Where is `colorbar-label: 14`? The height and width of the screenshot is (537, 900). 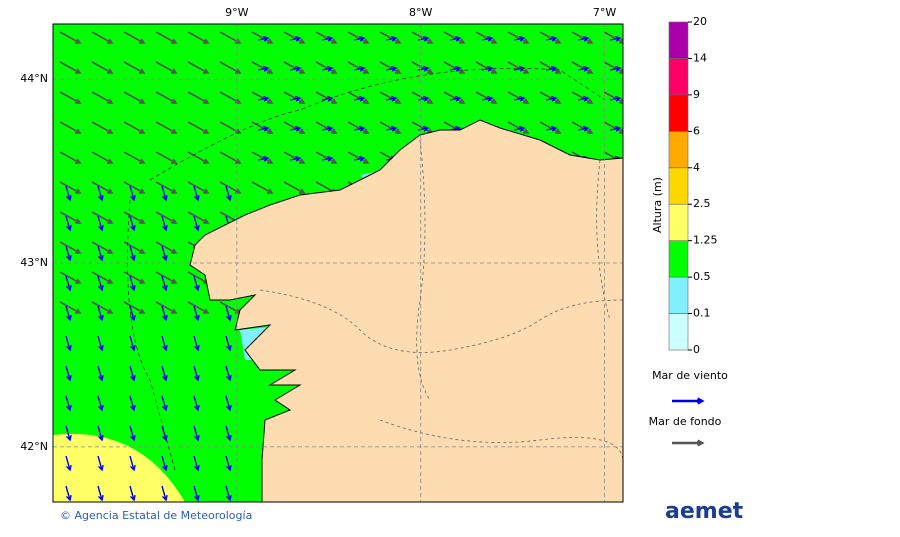 colorbar-label: 14 is located at coordinates (700, 57).